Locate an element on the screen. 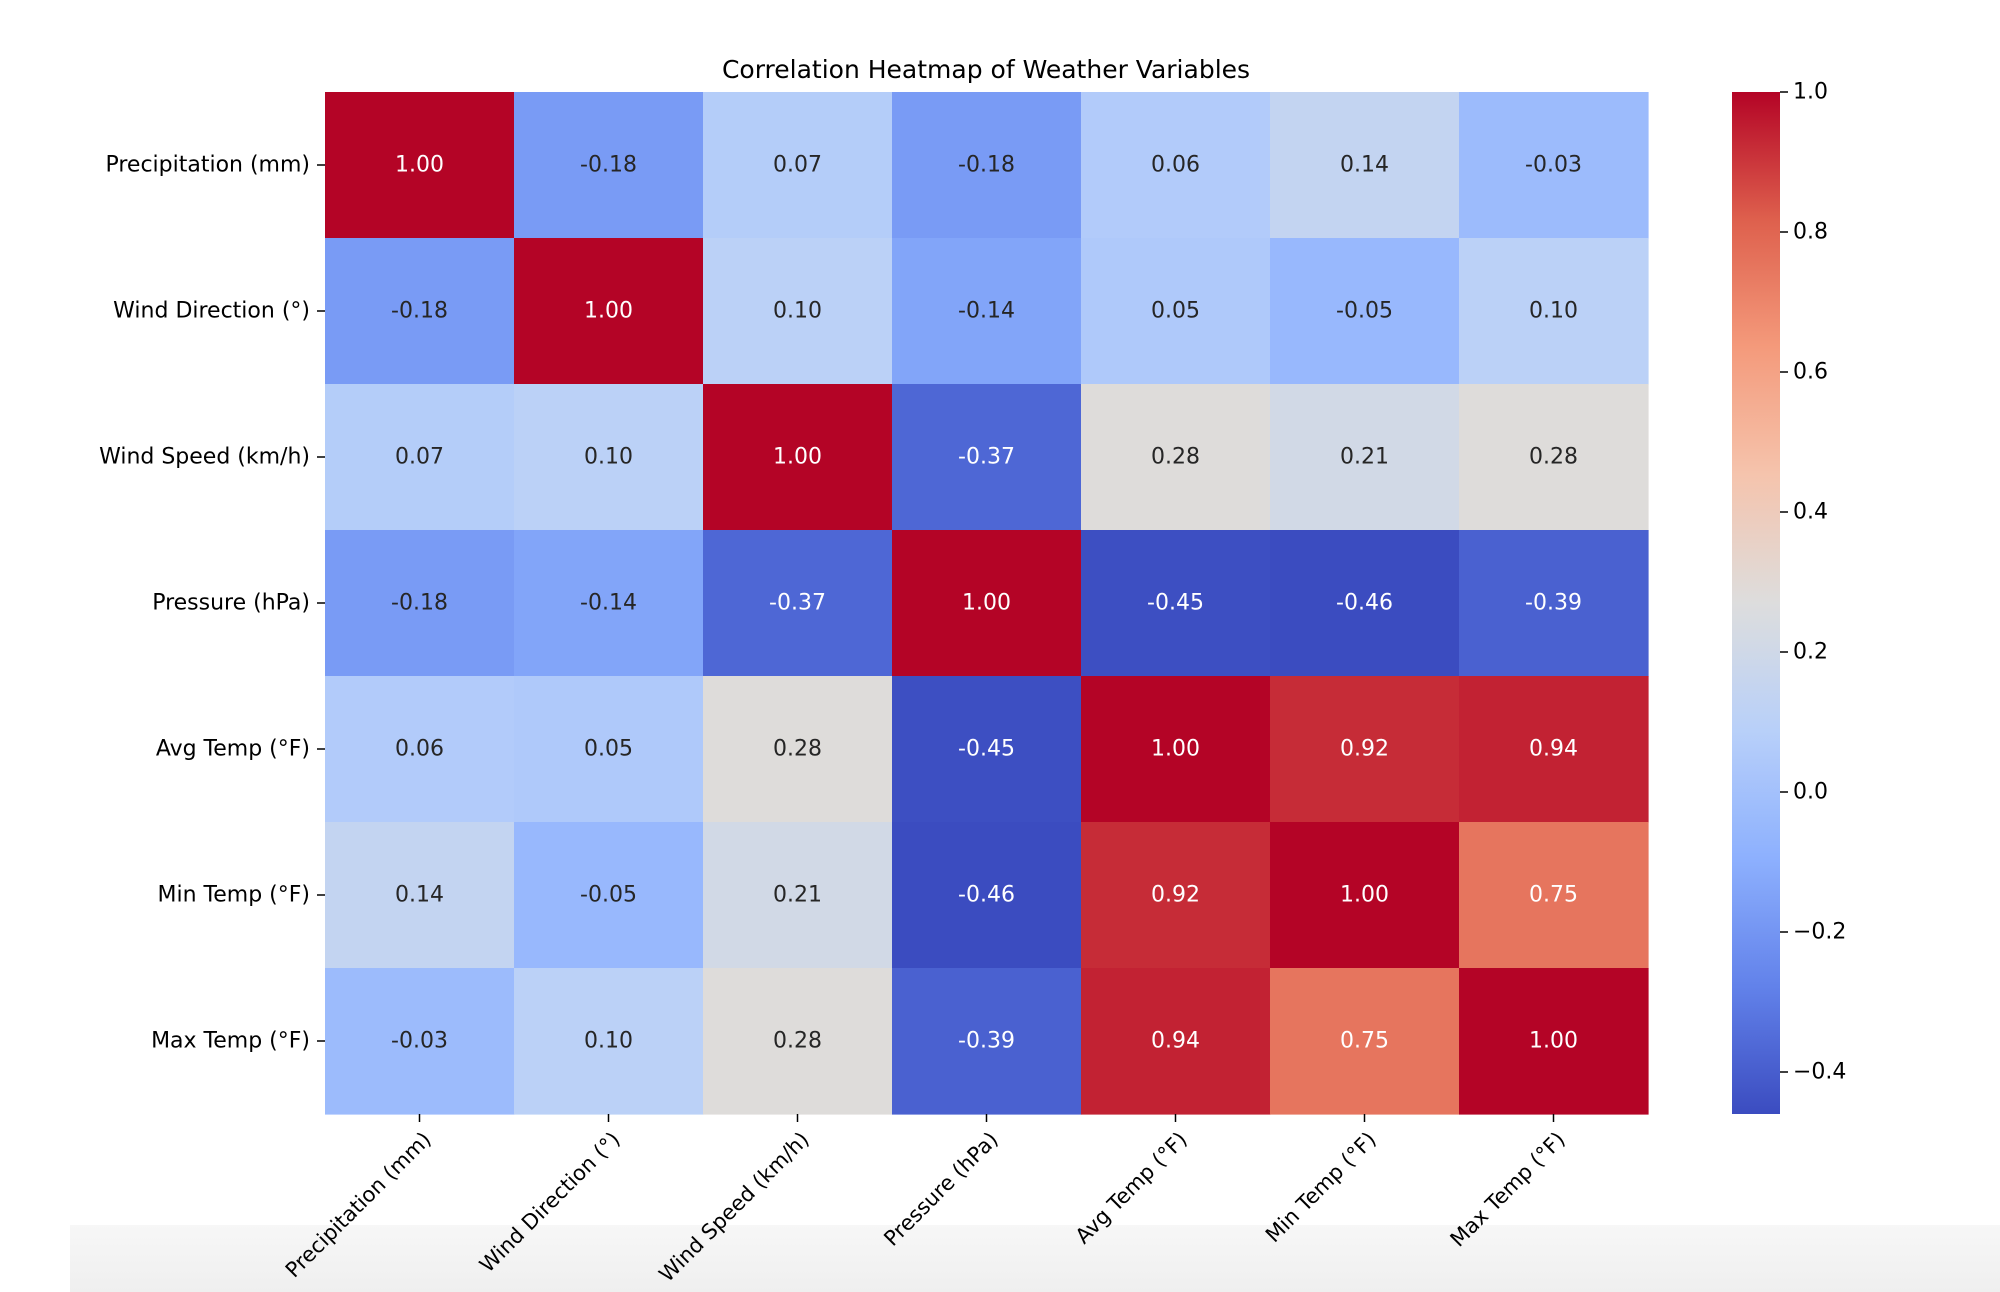 This screenshot has width=2000, height=1292. x-tick-label: Wind Direction (°) is located at coordinates (550, 1202).